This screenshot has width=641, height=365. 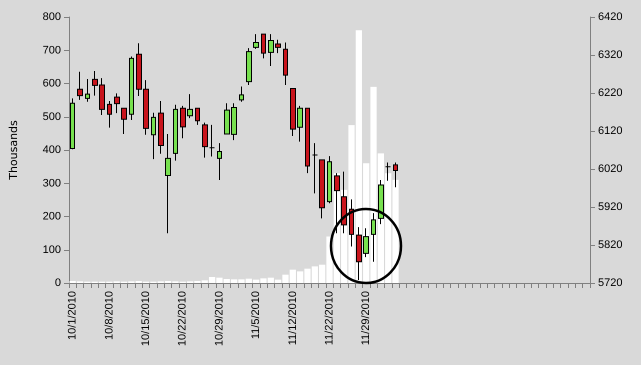 I want to click on y-tick-label: 600, so click(x=51, y=84).